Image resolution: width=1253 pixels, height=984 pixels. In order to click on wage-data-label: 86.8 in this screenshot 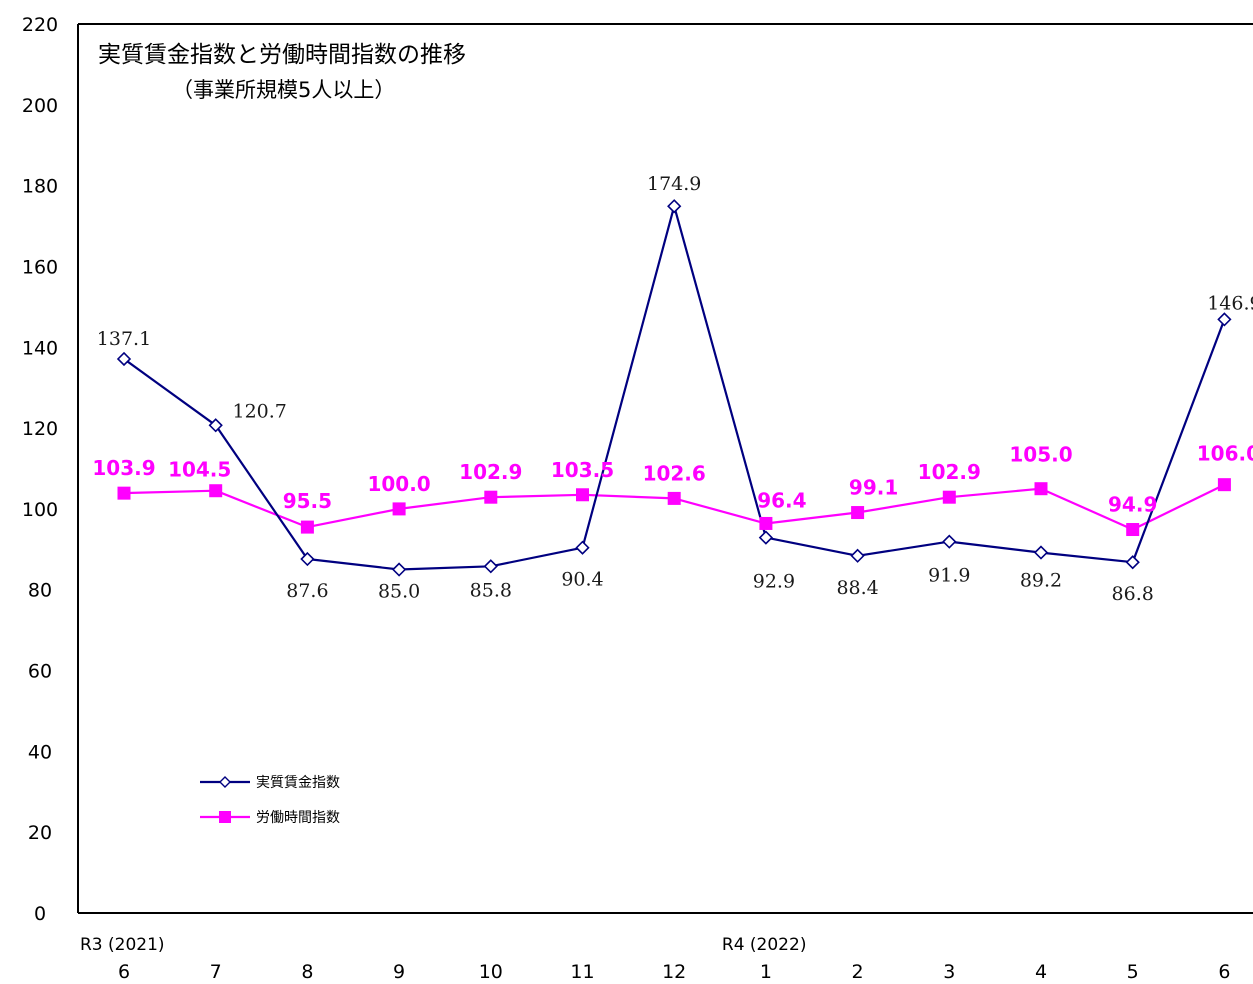, I will do `click(1133, 594)`.